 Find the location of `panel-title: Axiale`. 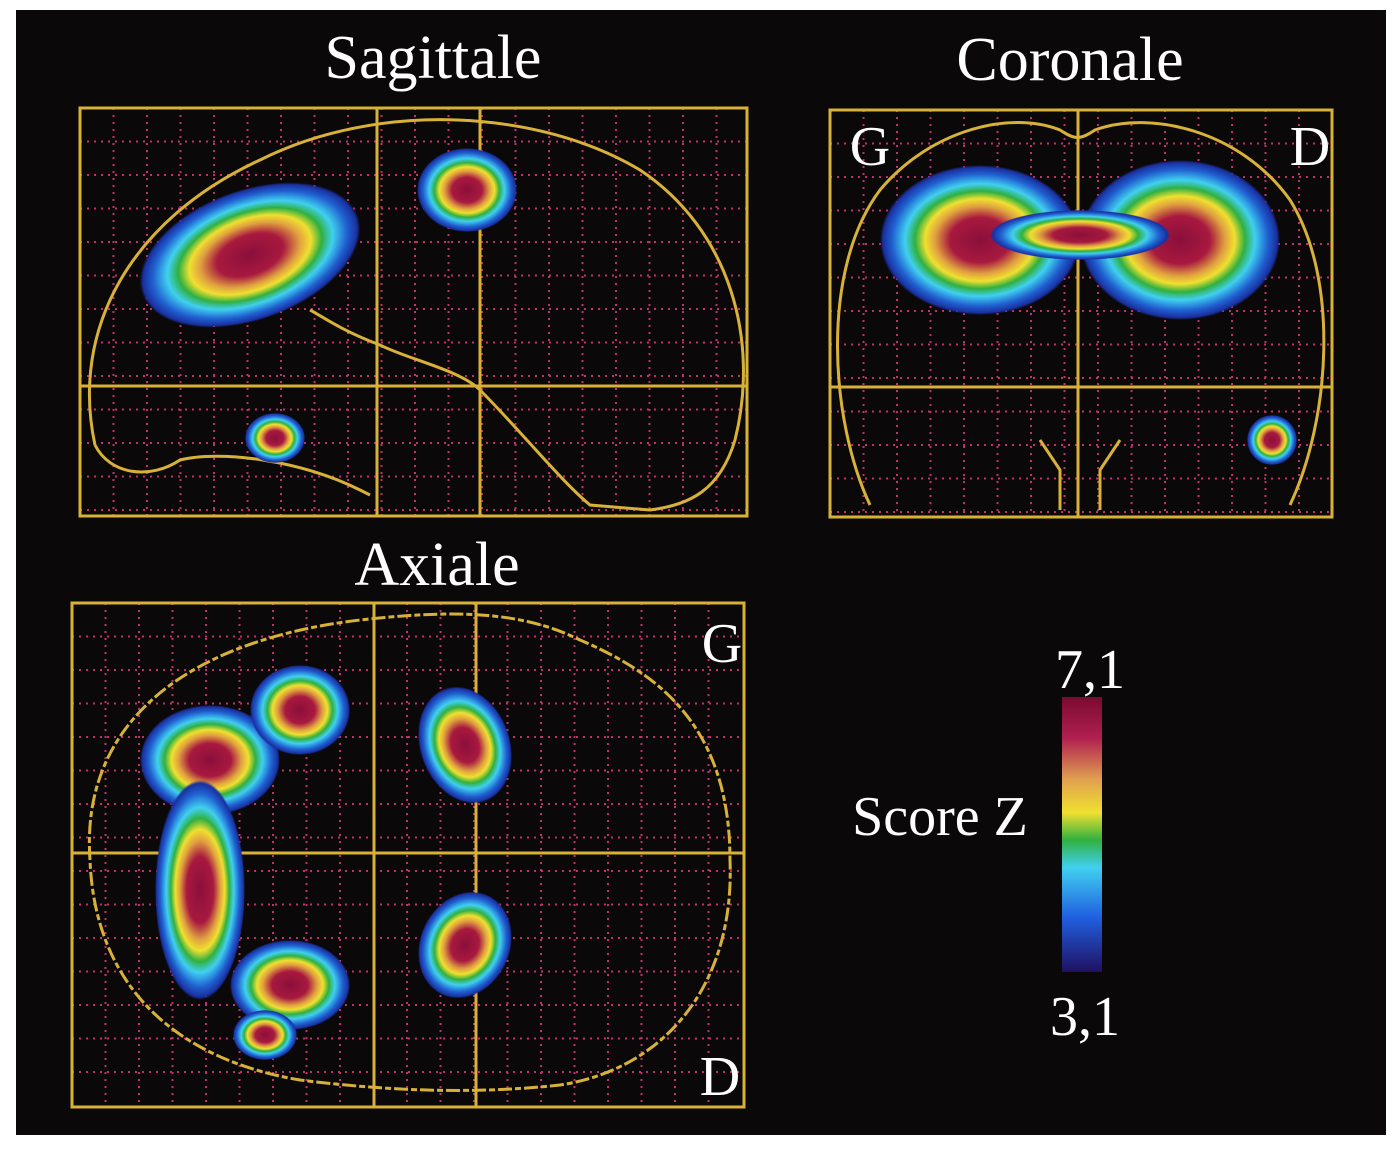

panel-title: Axiale is located at coordinates (436, 565).